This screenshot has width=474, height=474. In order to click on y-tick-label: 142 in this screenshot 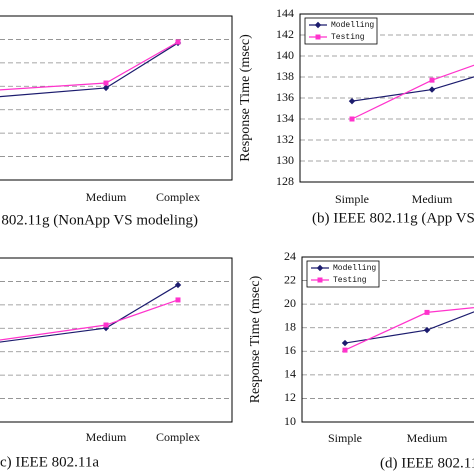, I will do `click(285, 34)`.